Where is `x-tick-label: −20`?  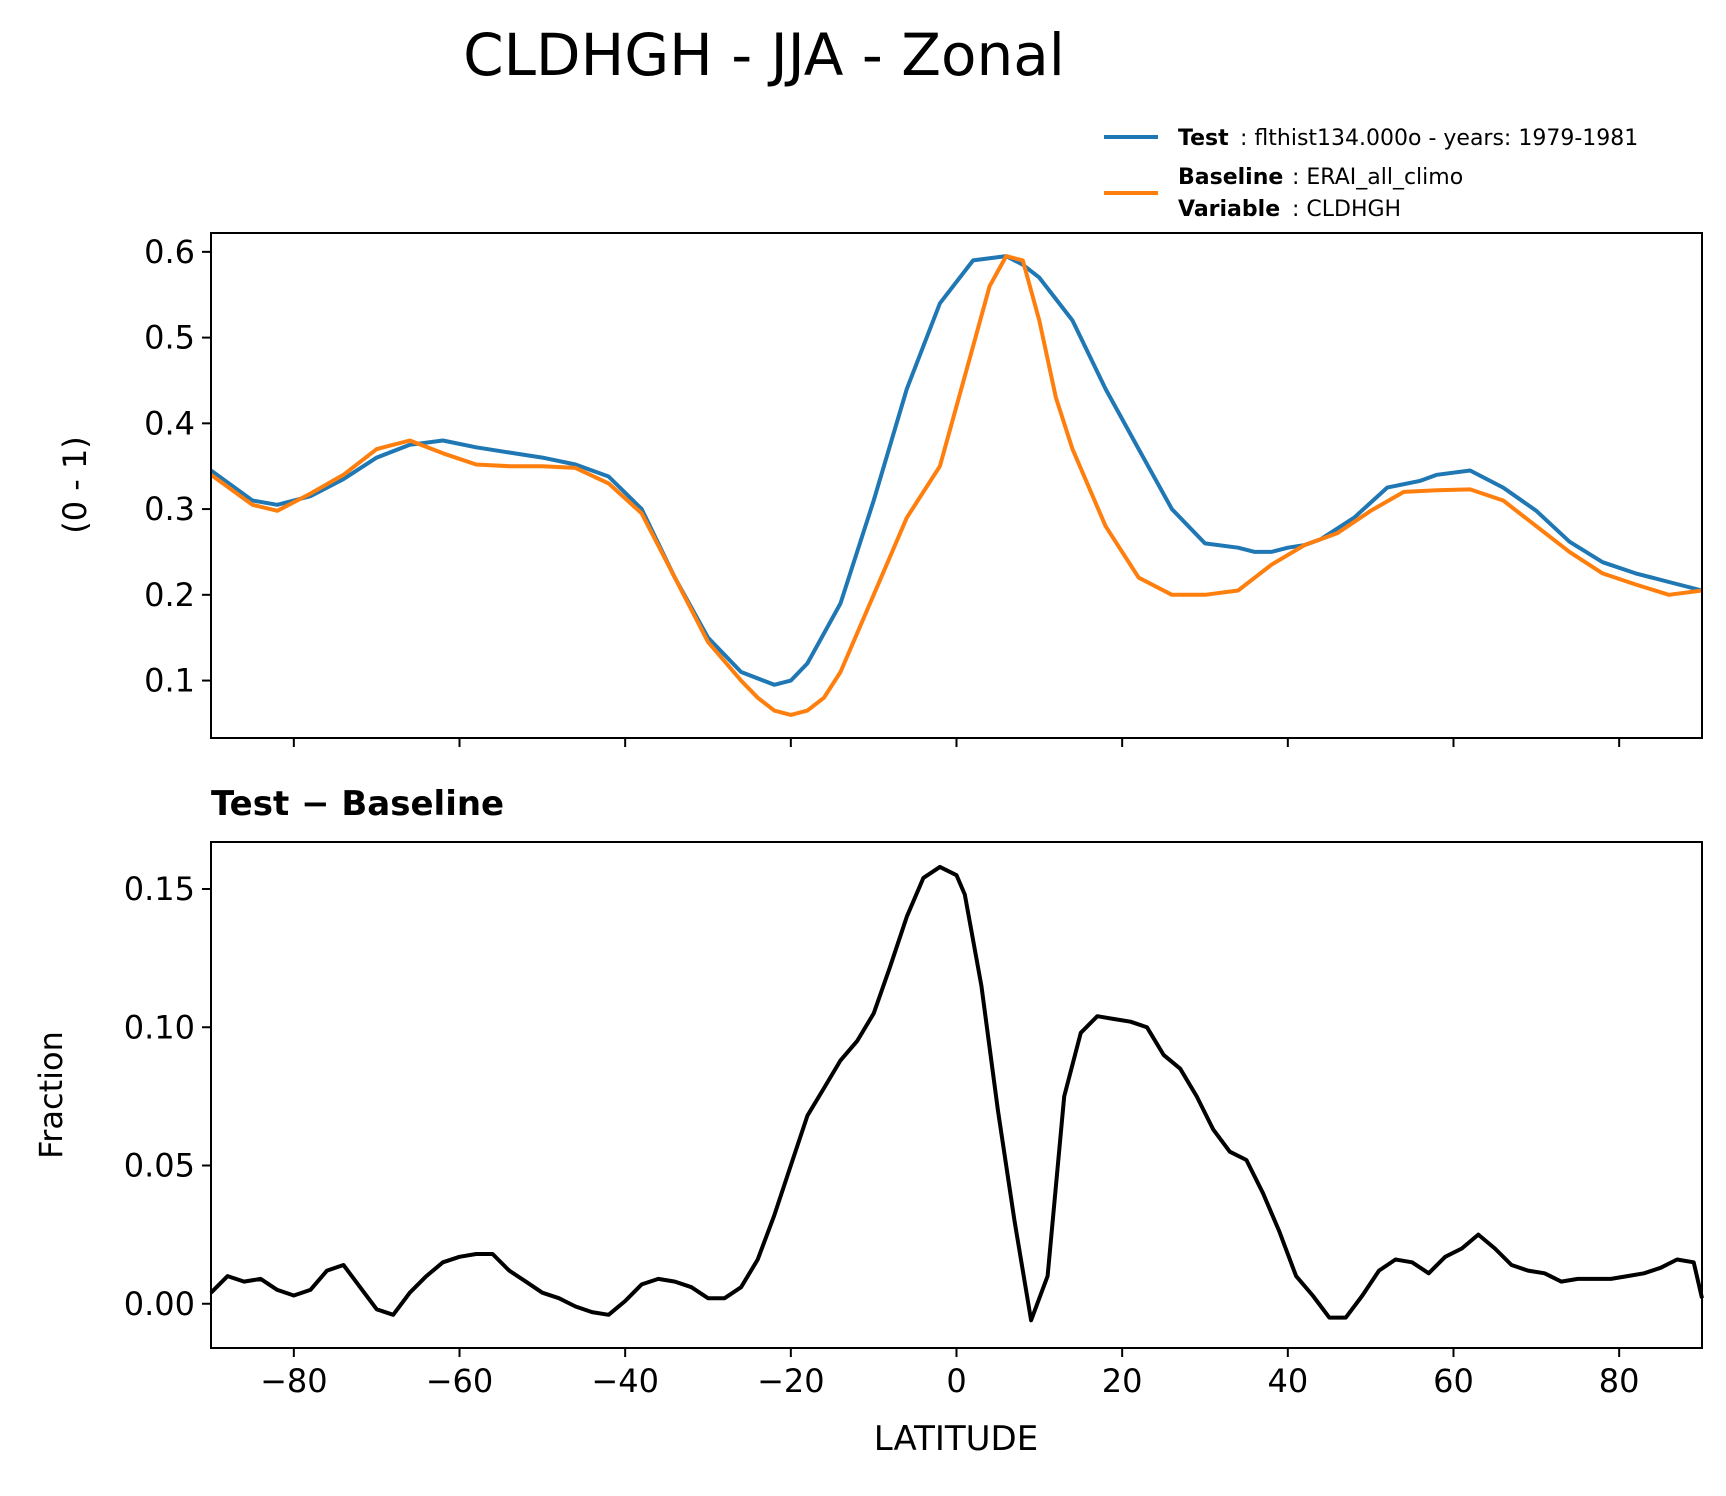 x-tick-label: −20 is located at coordinates (791, 1381).